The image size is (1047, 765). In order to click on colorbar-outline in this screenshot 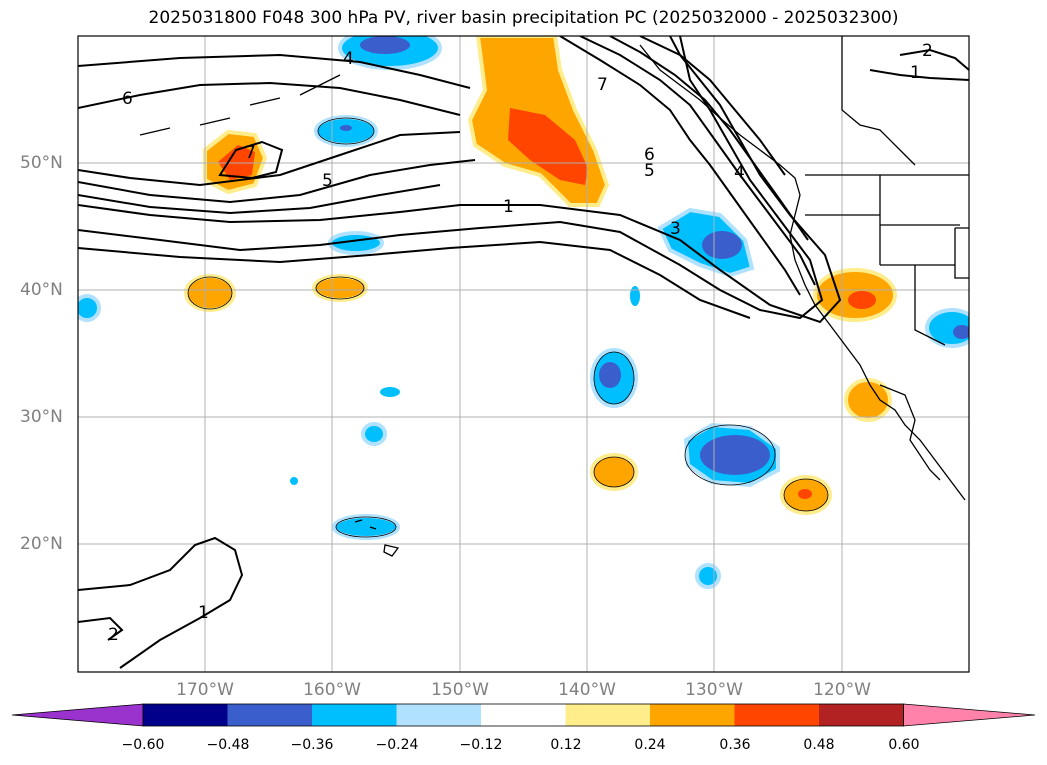, I will do `click(523, 715)`.